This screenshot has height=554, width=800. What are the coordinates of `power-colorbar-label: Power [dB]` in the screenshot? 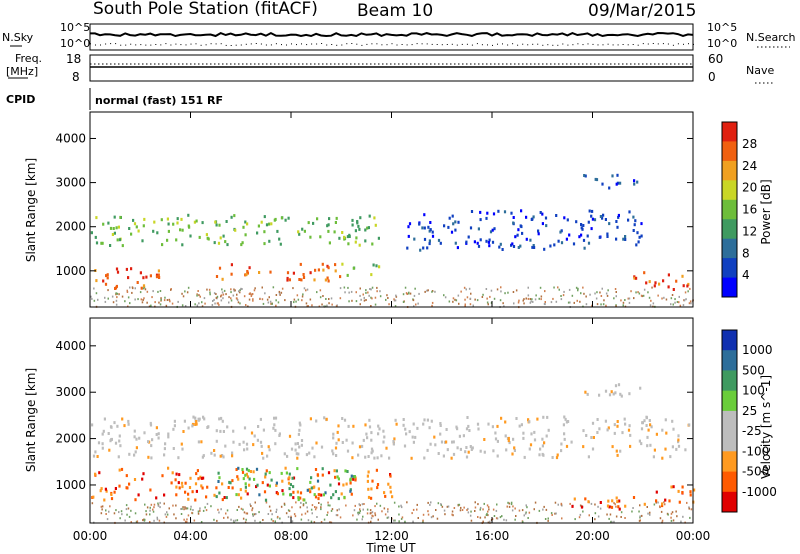 It's located at (766, 211).